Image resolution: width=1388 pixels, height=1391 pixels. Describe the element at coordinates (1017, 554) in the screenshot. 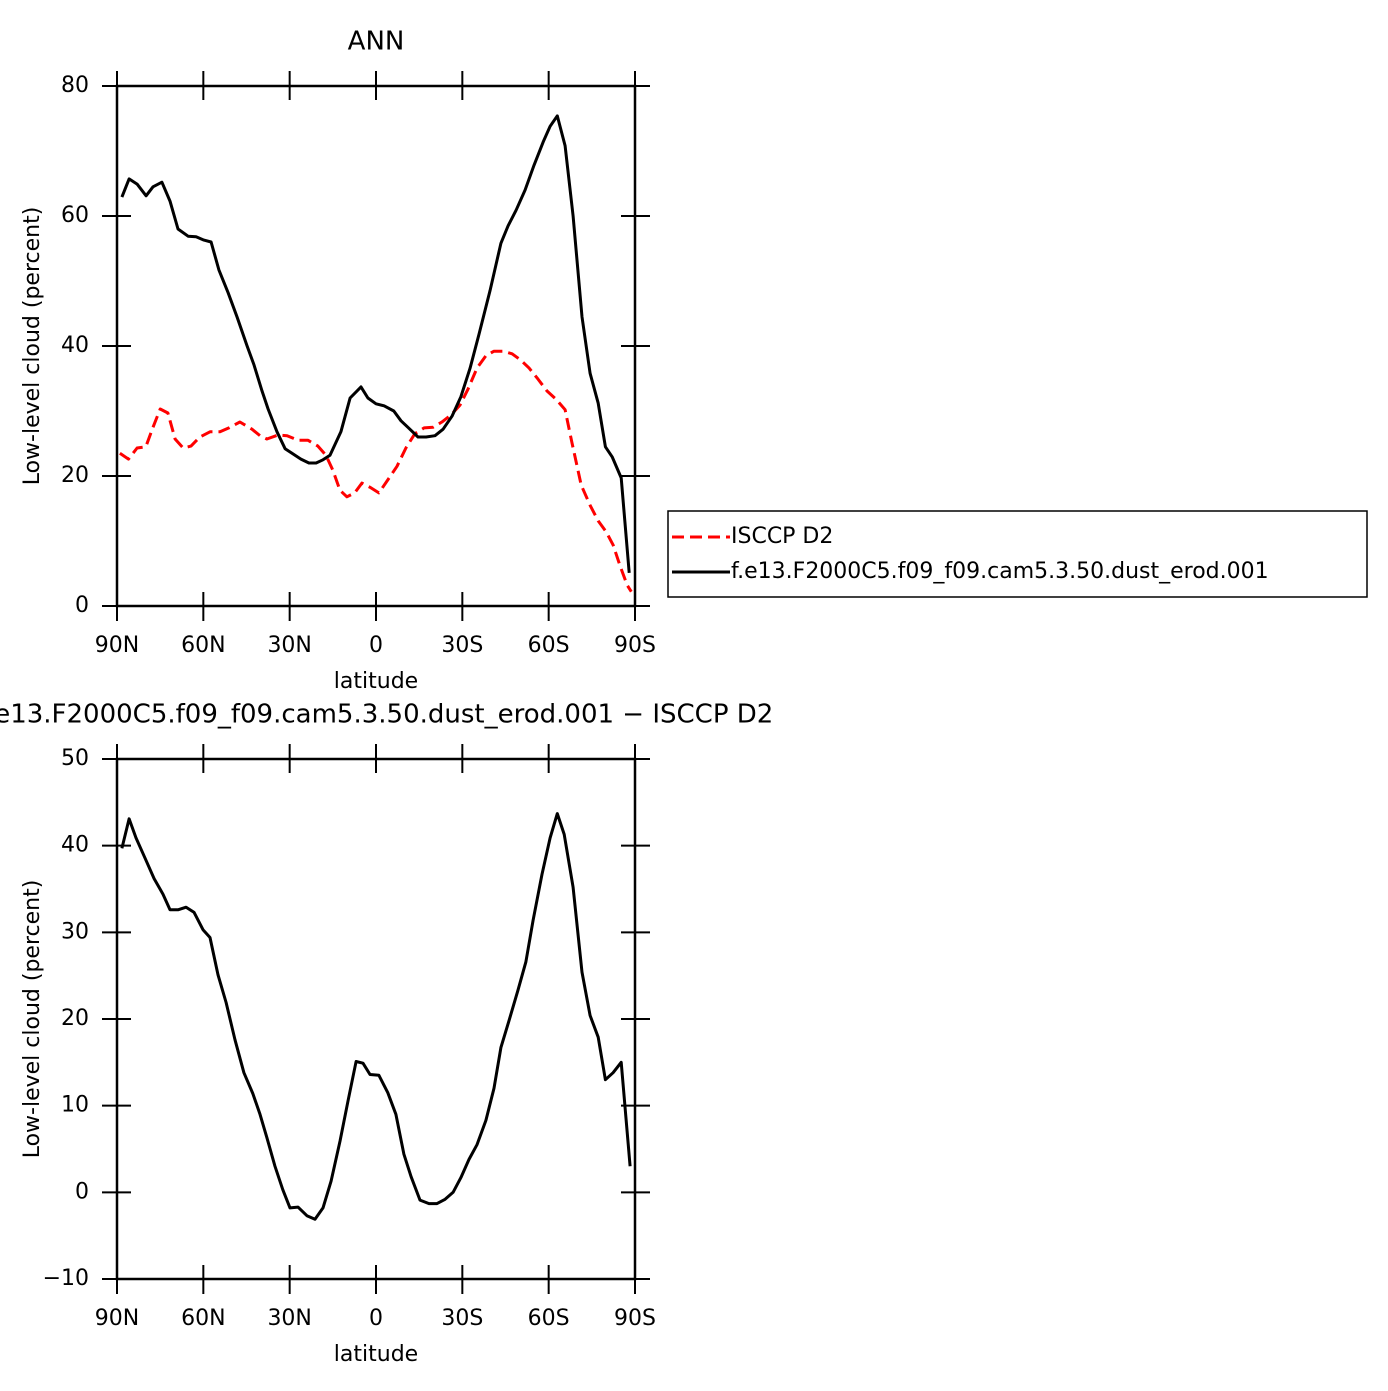

I see `legend-box` at that location.